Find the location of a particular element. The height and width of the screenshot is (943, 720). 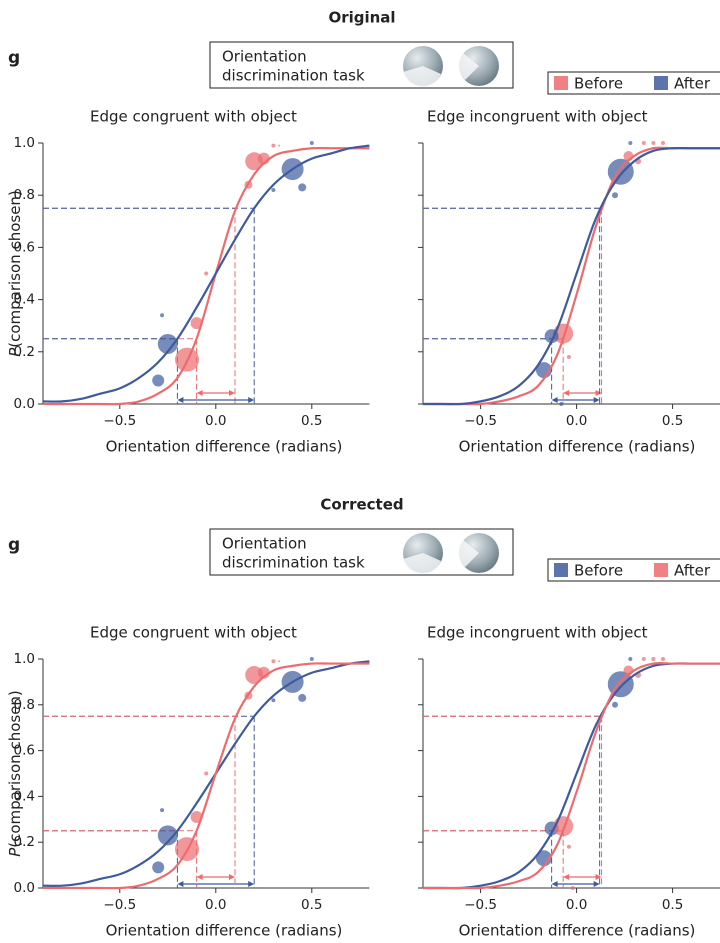

legend-label: After is located at coordinates (692, 571).